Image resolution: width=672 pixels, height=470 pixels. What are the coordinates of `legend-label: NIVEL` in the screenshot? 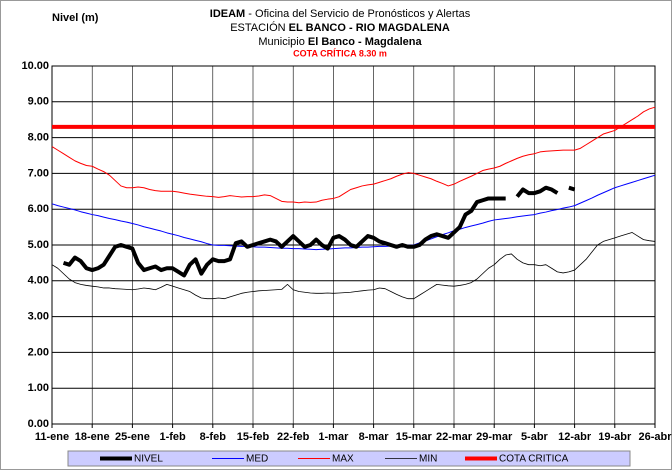 It's located at (148, 459).